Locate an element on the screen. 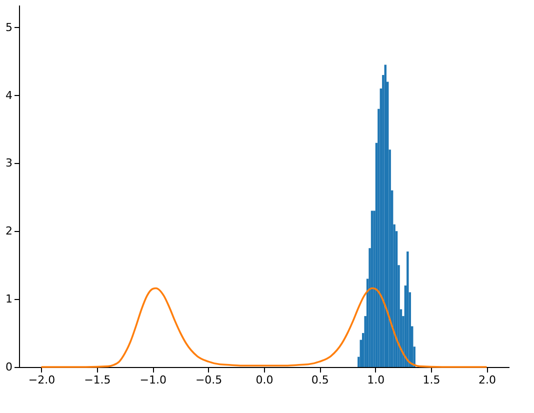 The width and height of the screenshot is (534, 413). x-tick-label: 1.0 is located at coordinates (376, 380).